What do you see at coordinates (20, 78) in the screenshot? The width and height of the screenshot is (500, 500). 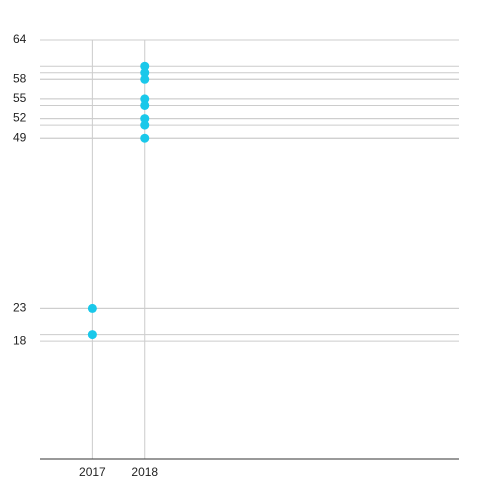 I see `y-tick-label: 58` at bounding box center [20, 78].